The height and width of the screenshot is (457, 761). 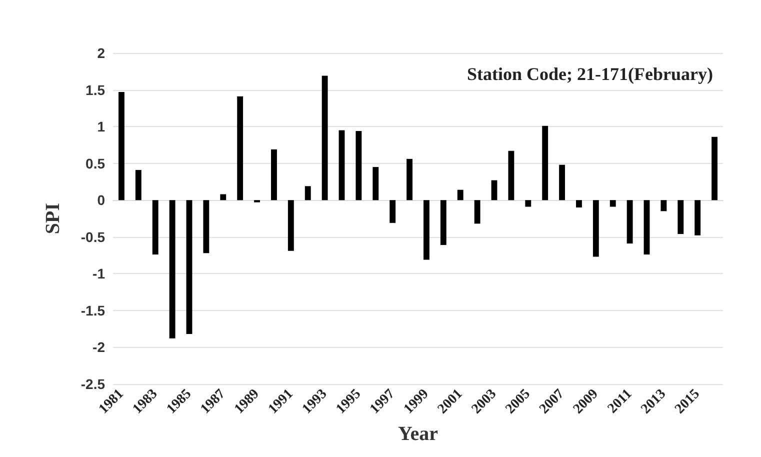 I want to click on y-axis-title: SPI, so click(x=53, y=218).